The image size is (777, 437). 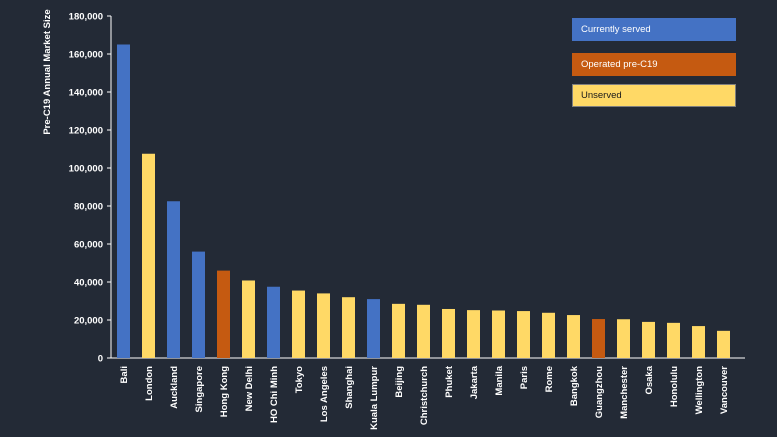 What do you see at coordinates (399, 382) in the screenshot?
I see `x-tick-label: Beijing` at bounding box center [399, 382].